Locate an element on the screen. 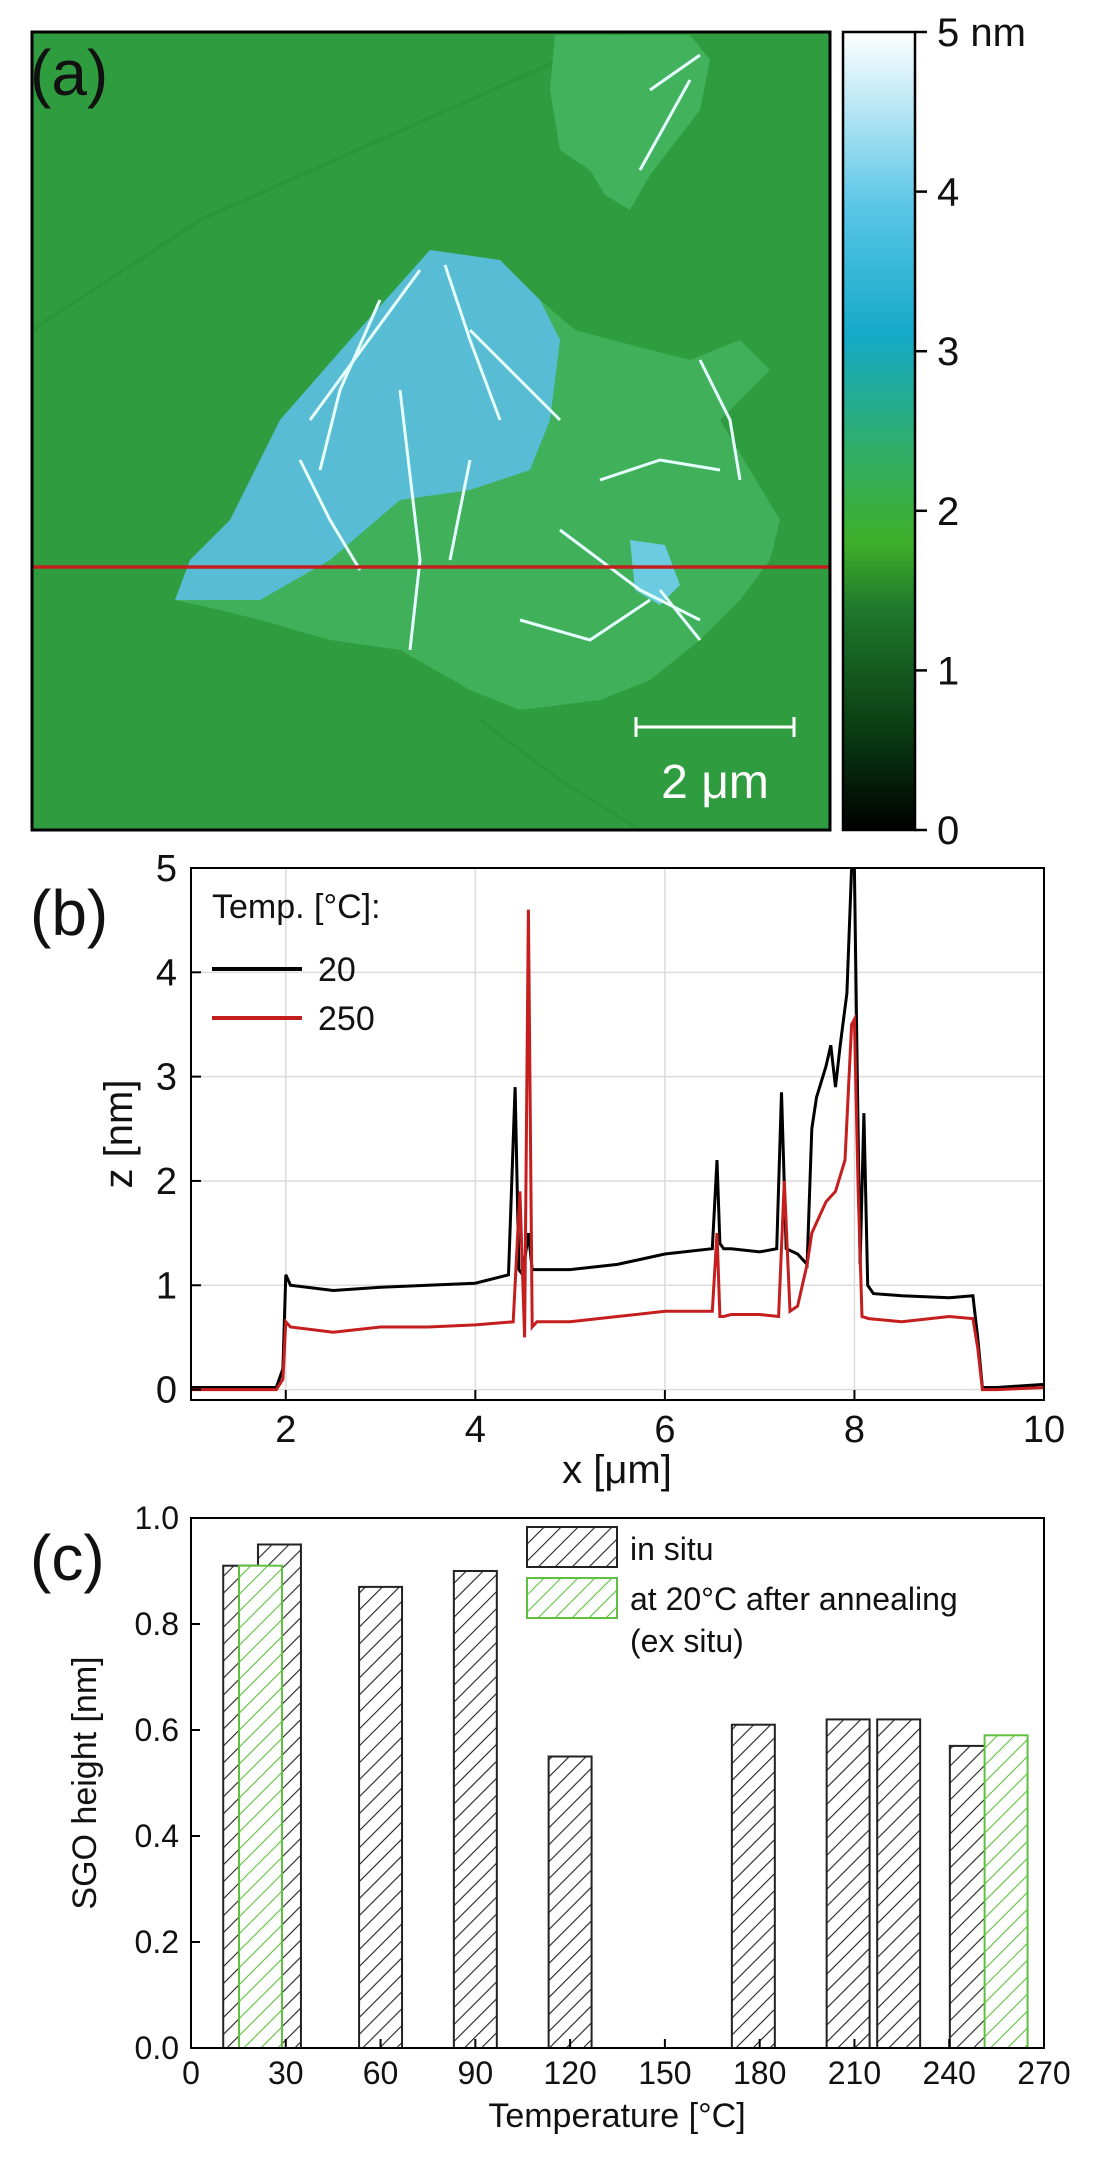 The width and height of the screenshot is (1105, 2171). y-tick-label: 0.0 is located at coordinates (157, 2048).